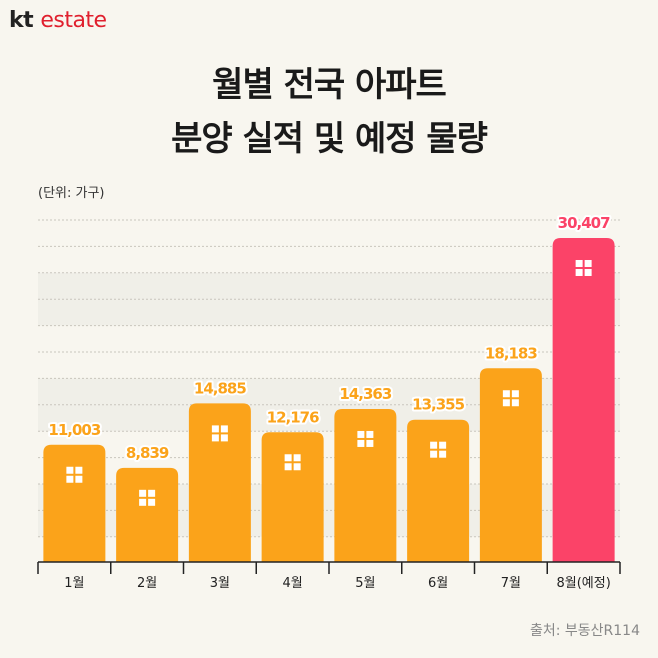 This screenshot has height=658, width=658. I want to click on value-label: 14,885, so click(220, 388).